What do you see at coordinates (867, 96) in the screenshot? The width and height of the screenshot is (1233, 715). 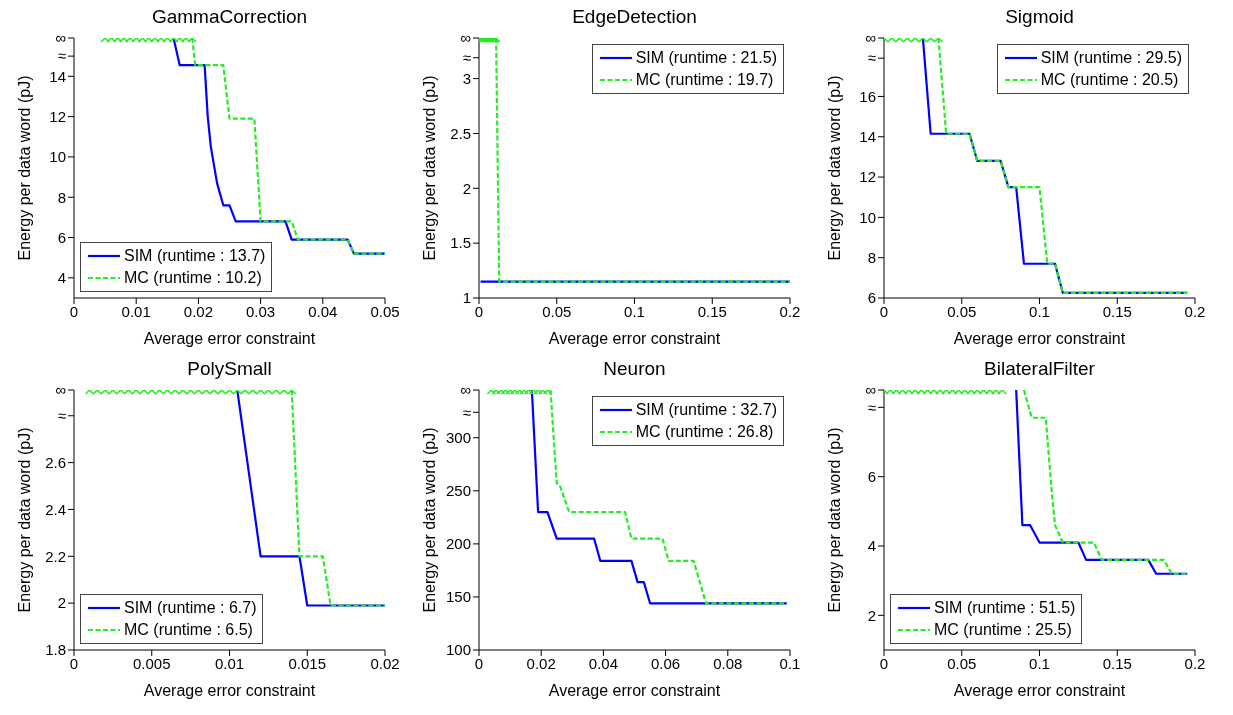 I see `y-tick-label: 16` at bounding box center [867, 96].